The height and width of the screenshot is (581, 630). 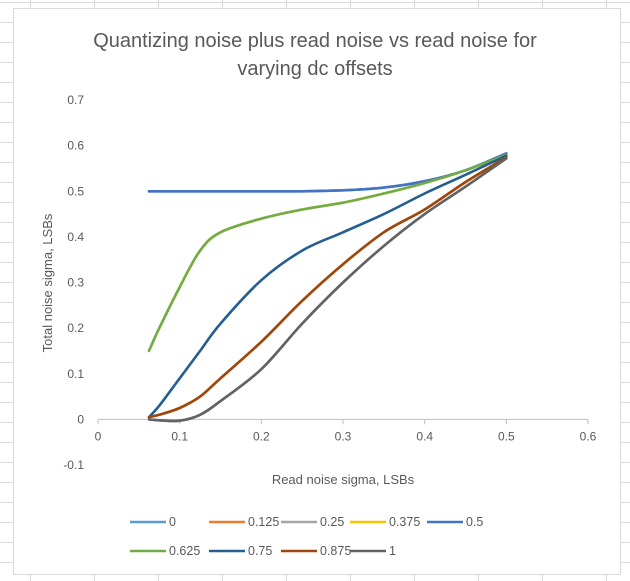 What do you see at coordinates (75, 100) in the screenshot?
I see `y-tick-label: 0.7` at bounding box center [75, 100].